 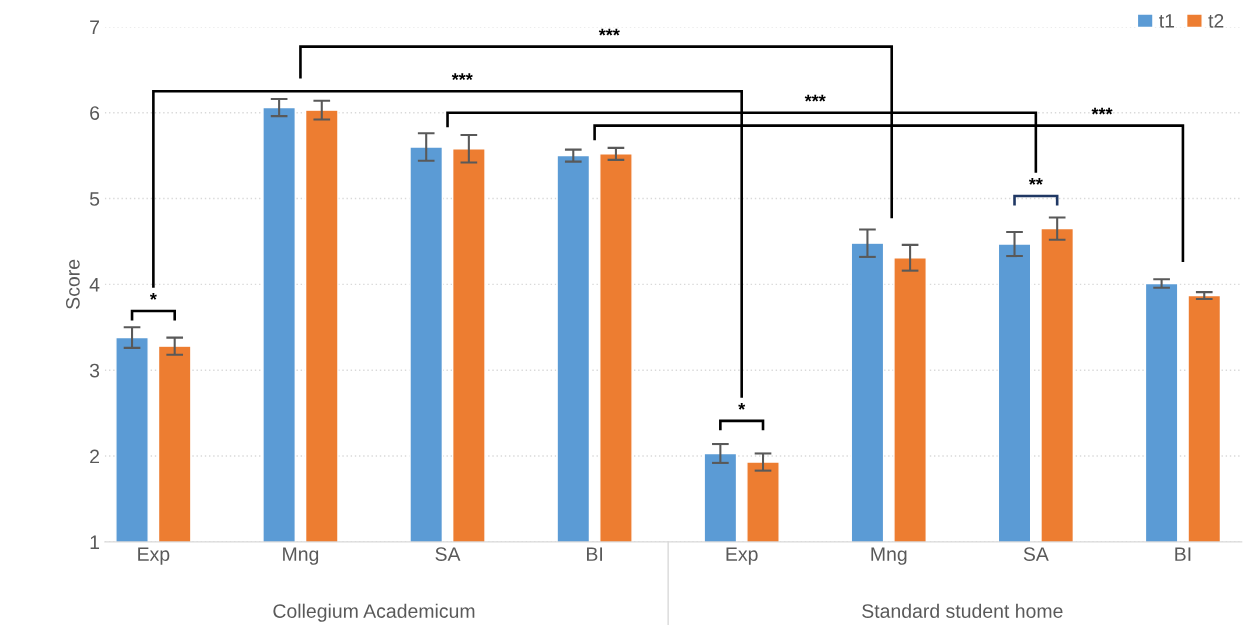 I want to click on y-tick-label: 3, so click(x=94, y=370).